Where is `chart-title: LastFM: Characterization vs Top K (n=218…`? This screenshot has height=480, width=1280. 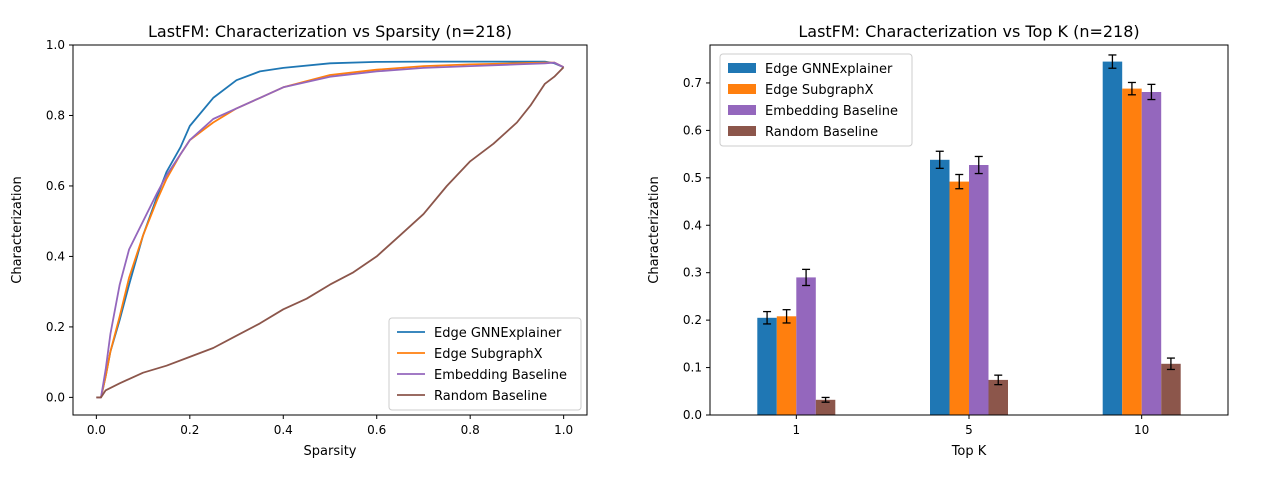 chart-title: LastFM: Characterization vs Top K (n=218… is located at coordinates (968, 31).